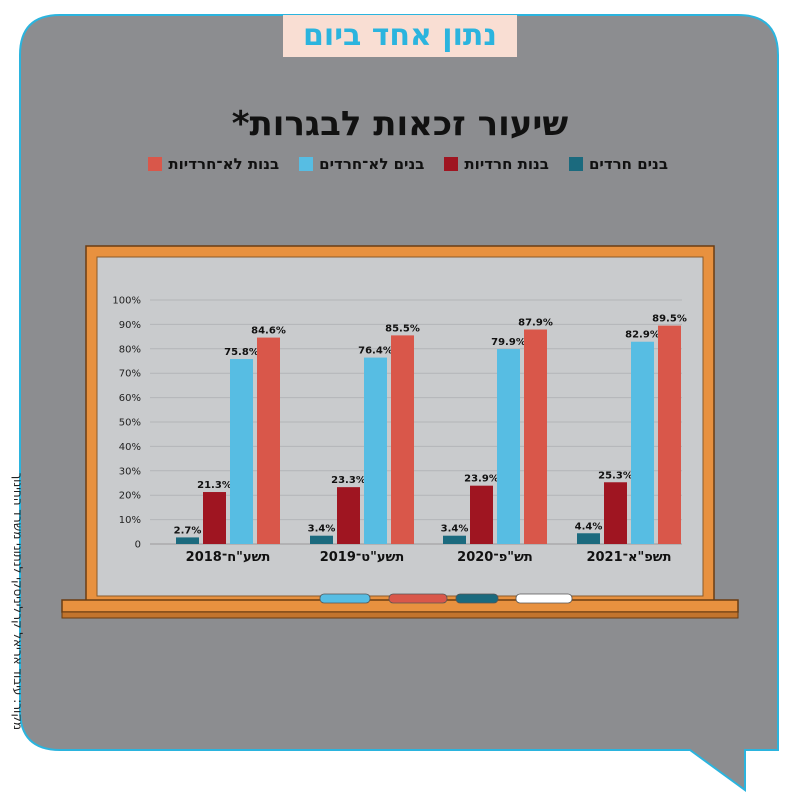 The width and height of the screenshot is (800, 800). I want to click on banner: נתון אחד ביום, so click(400, 36).